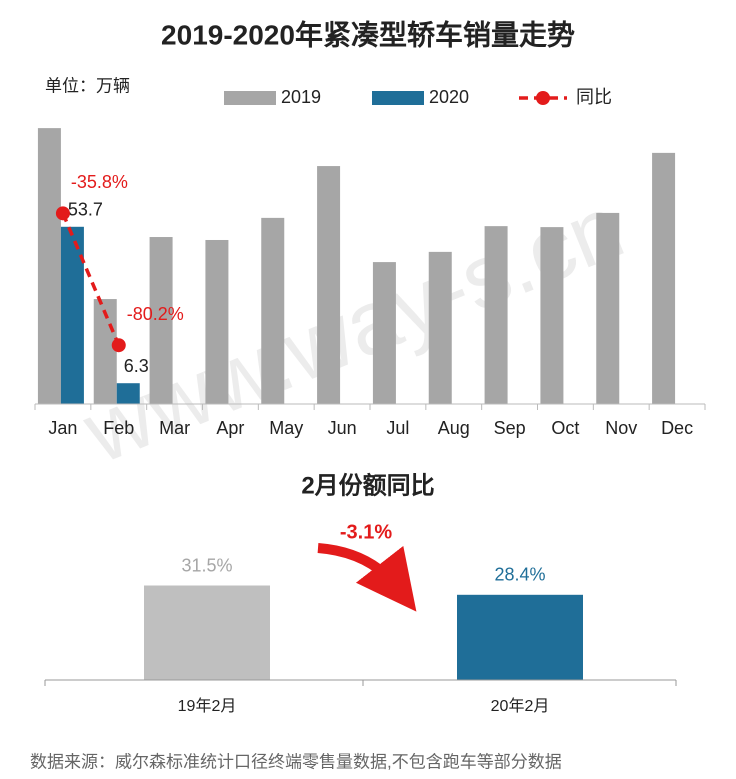  Describe the element at coordinates (99, 182) in the screenshot. I see `data-label: -35.8%` at that location.